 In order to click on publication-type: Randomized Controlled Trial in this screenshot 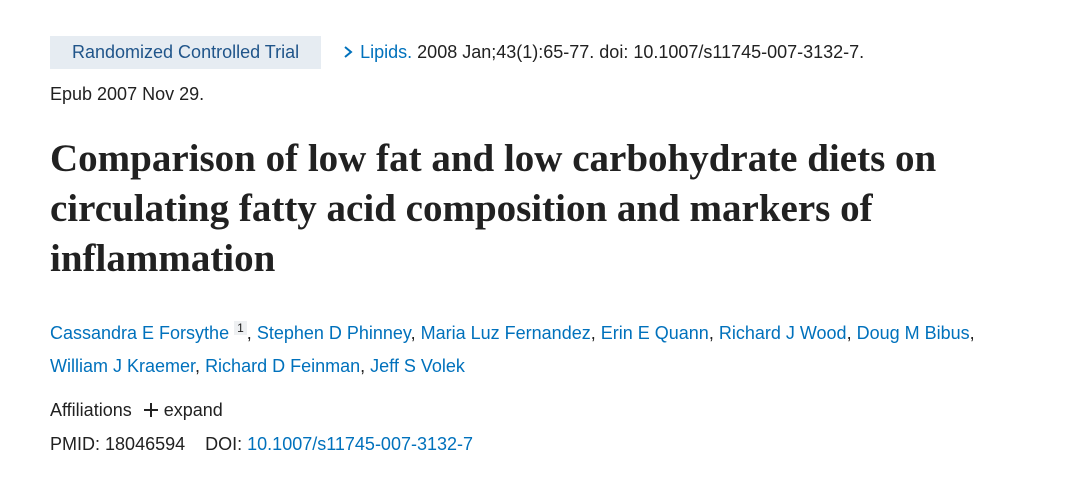, I will do `click(186, 52)`.